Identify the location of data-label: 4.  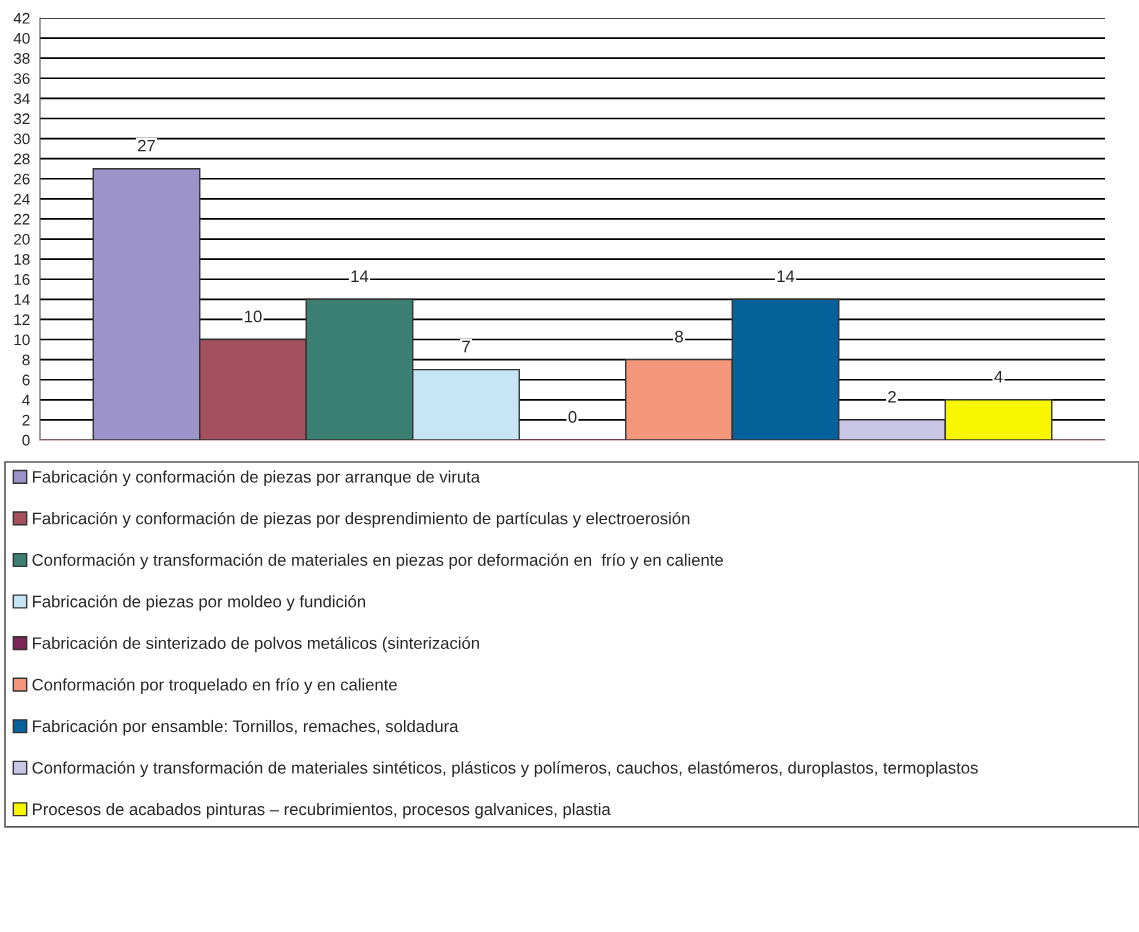
(998, 377).